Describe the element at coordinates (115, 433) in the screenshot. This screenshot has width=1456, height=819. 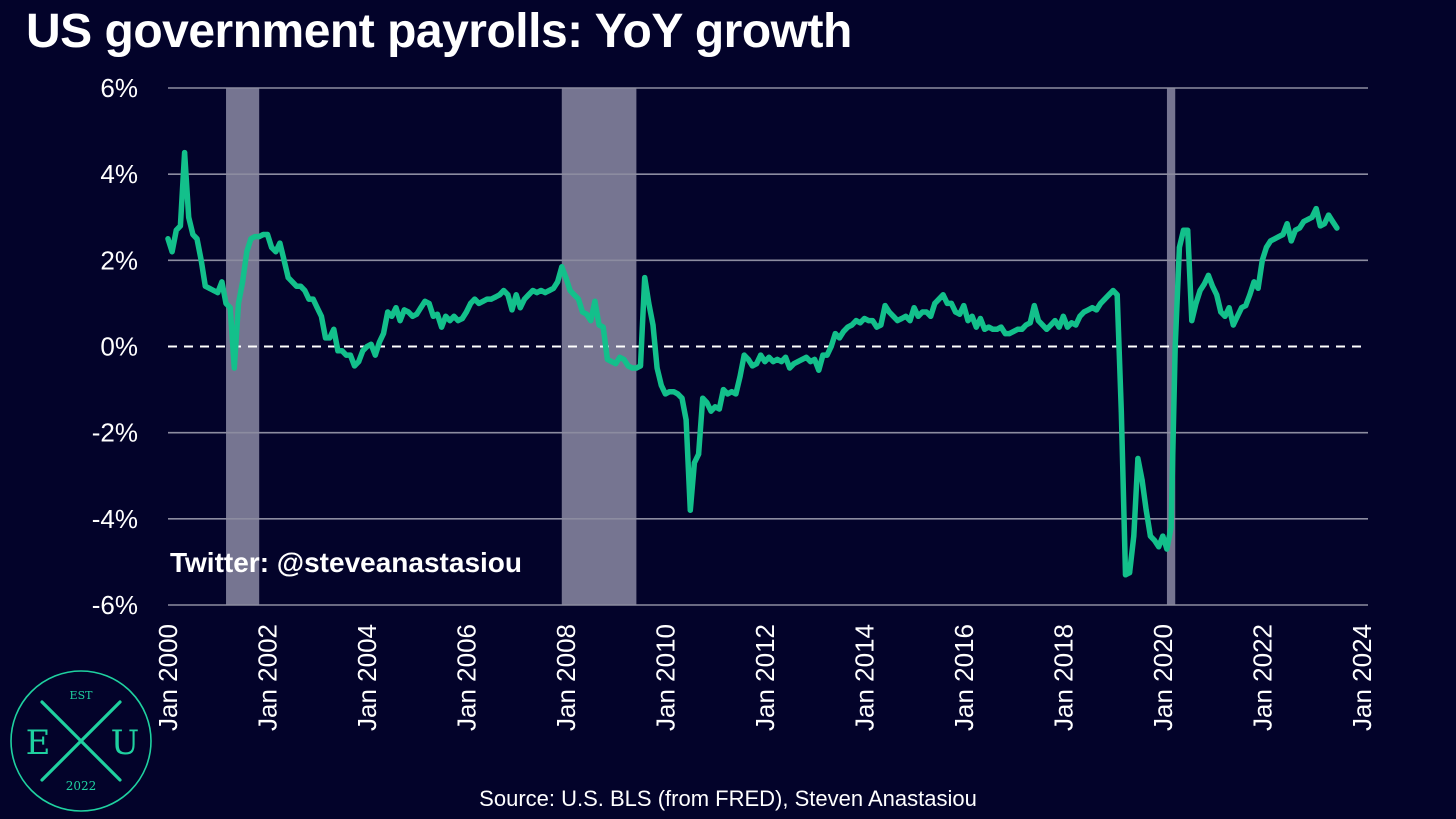
I see `y-tick-label: -2%` at that location.